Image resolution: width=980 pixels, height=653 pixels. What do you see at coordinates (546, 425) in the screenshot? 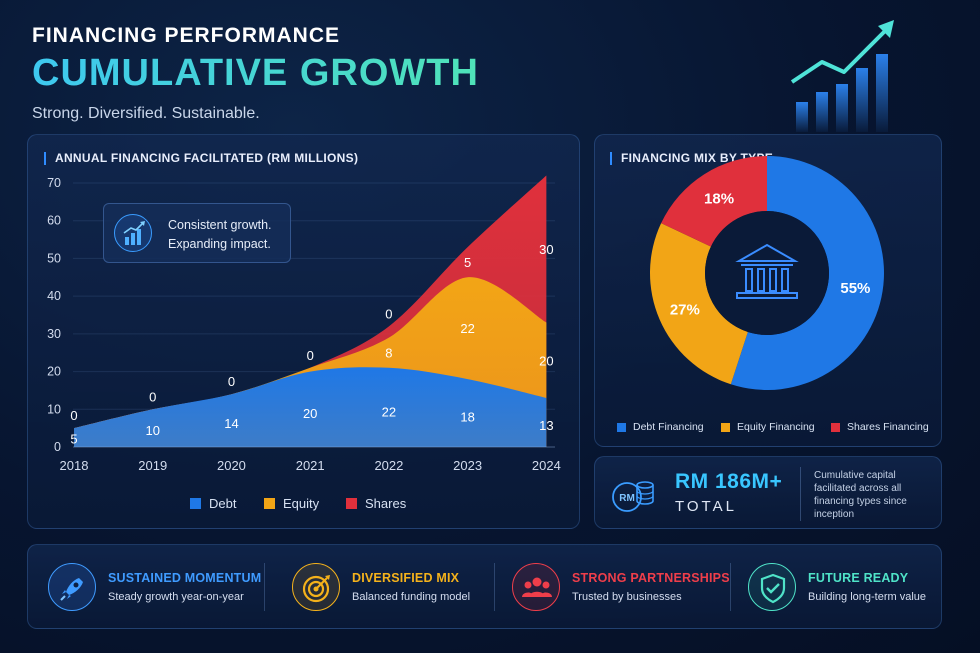
I see `data-label-debt: 13` at bounding box center [546, 425].